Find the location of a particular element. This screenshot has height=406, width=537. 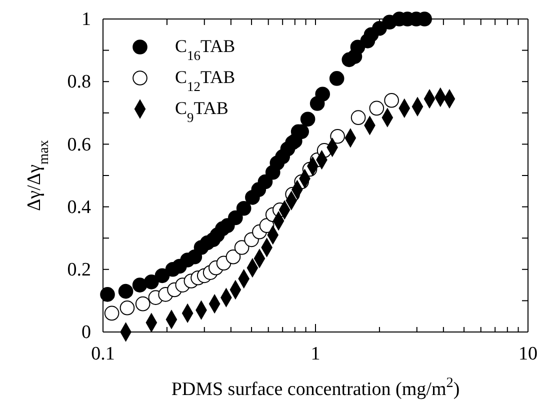

y-tick-label: 0.4 is located at coordinates (79, 207).